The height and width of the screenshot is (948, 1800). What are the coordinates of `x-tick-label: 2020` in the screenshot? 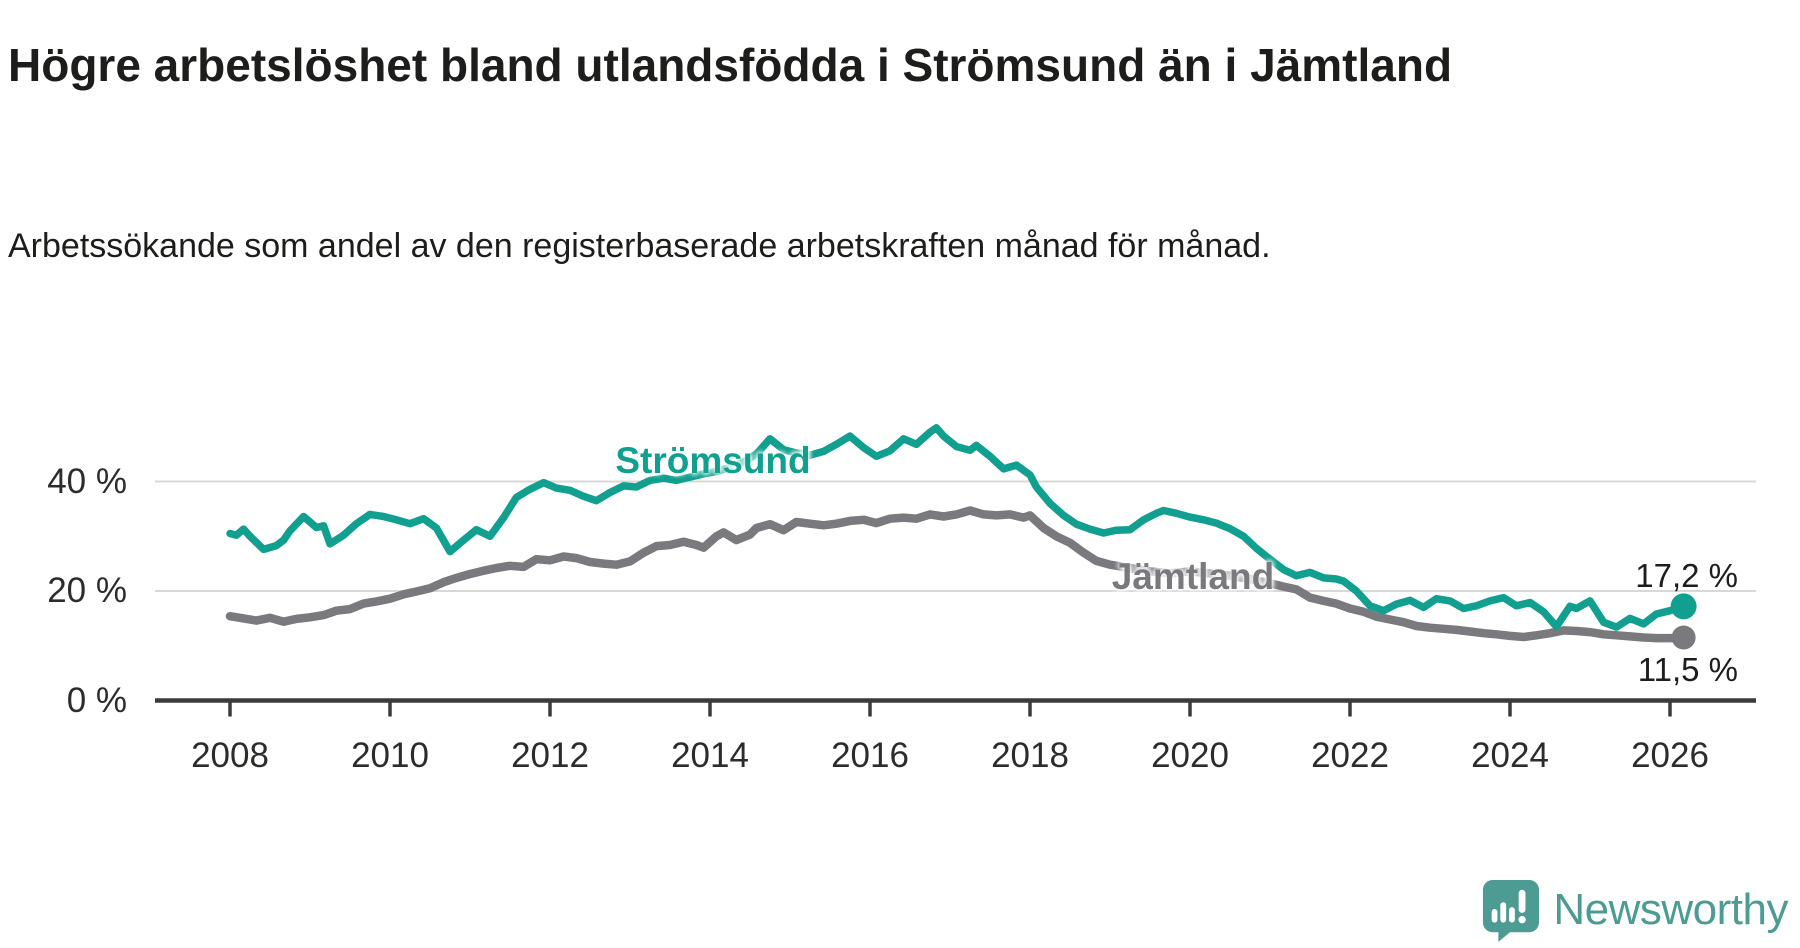 It's located at (1190, 755).